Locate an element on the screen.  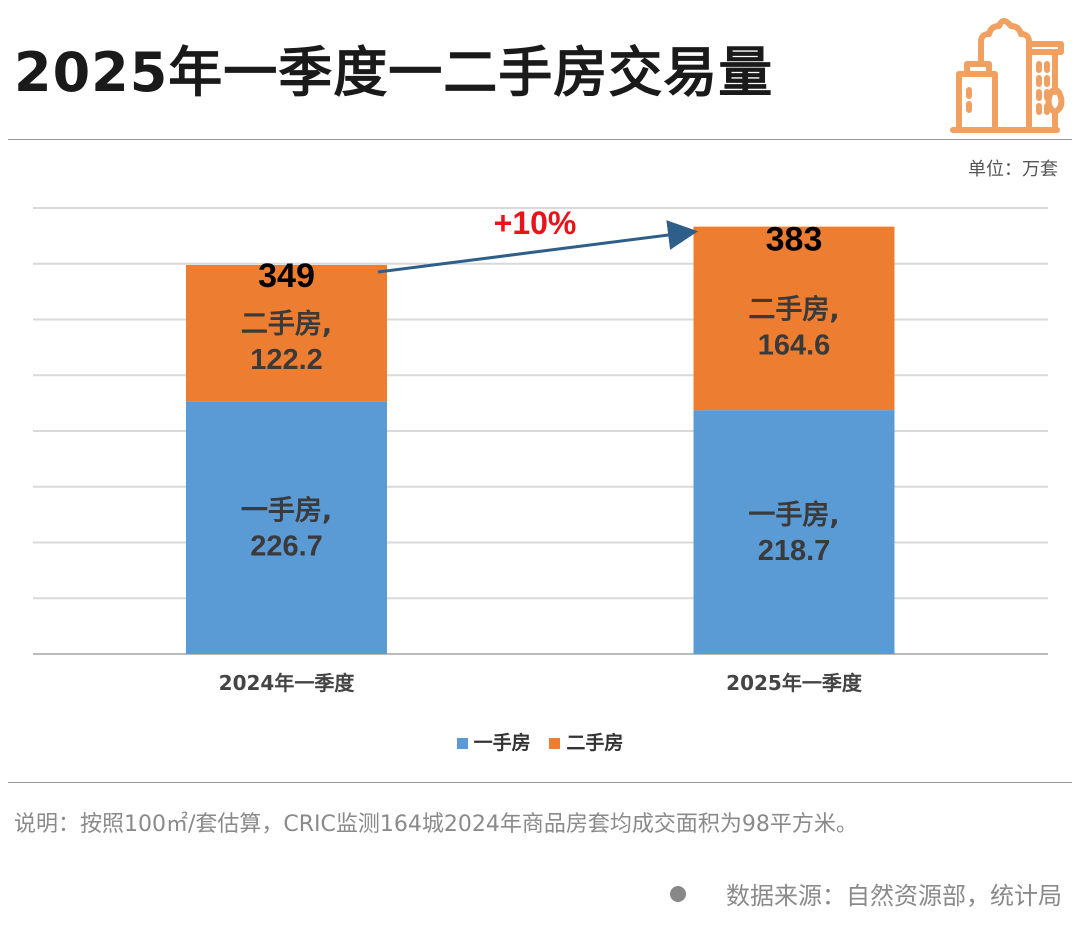
data-source-text: 数据来源：自然资源部，统计局 is located at coordinates (894, 896).